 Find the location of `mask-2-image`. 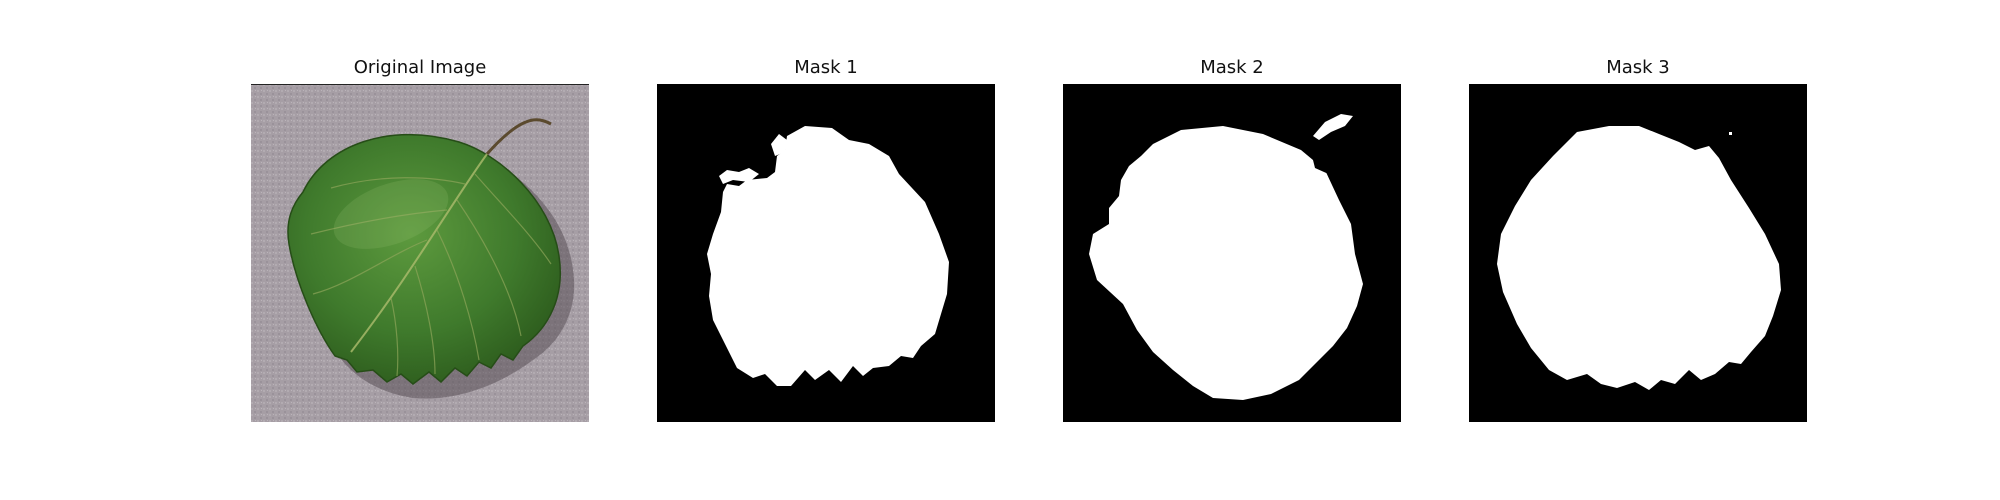

mask-2-image is located at coordinates (1232, 253).